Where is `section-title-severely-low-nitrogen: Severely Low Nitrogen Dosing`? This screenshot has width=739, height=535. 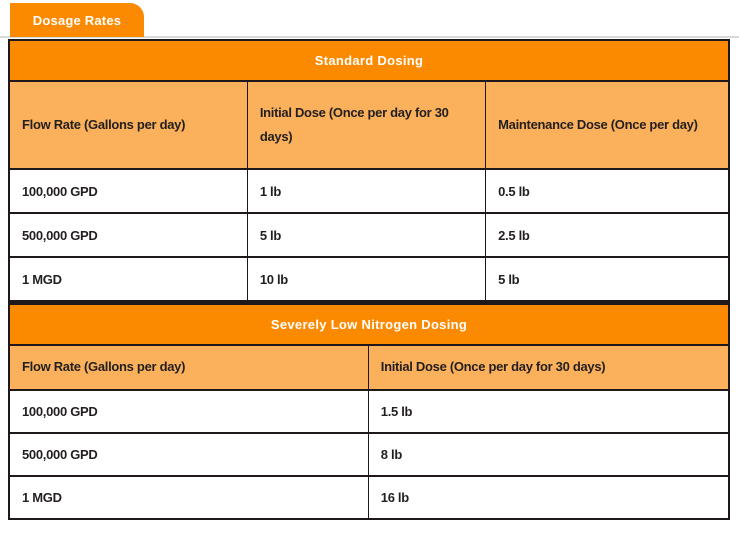
section-title-severely-low-nitrogen: Severely Low Nitrogen Dosing is located at coordinates (369, 324).